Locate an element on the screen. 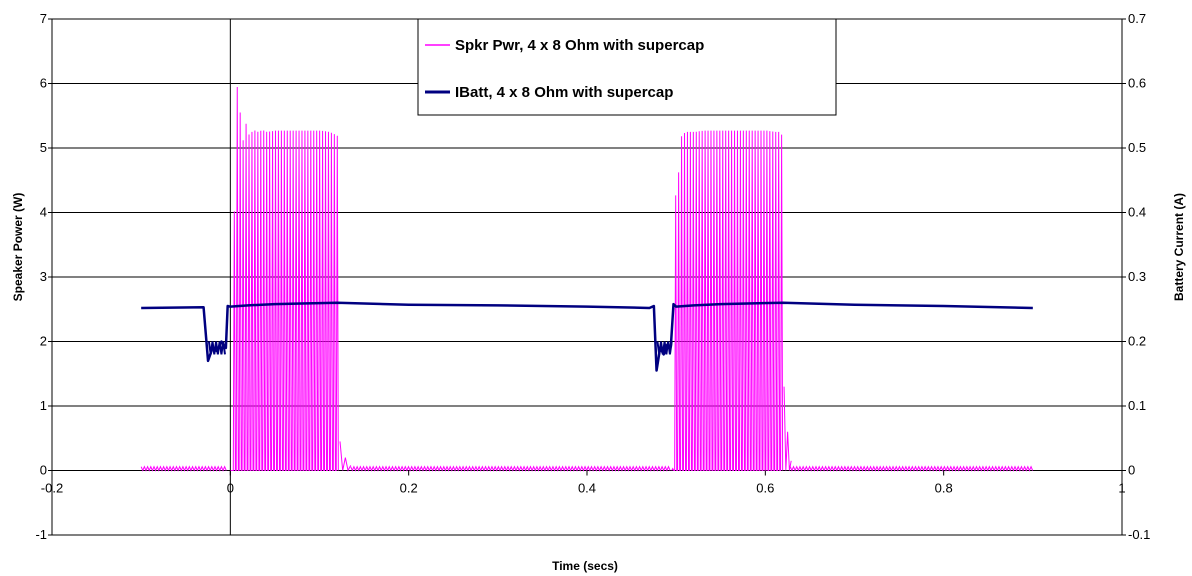  y-tick-label-0: -1 is located at coordinates (41, 534).